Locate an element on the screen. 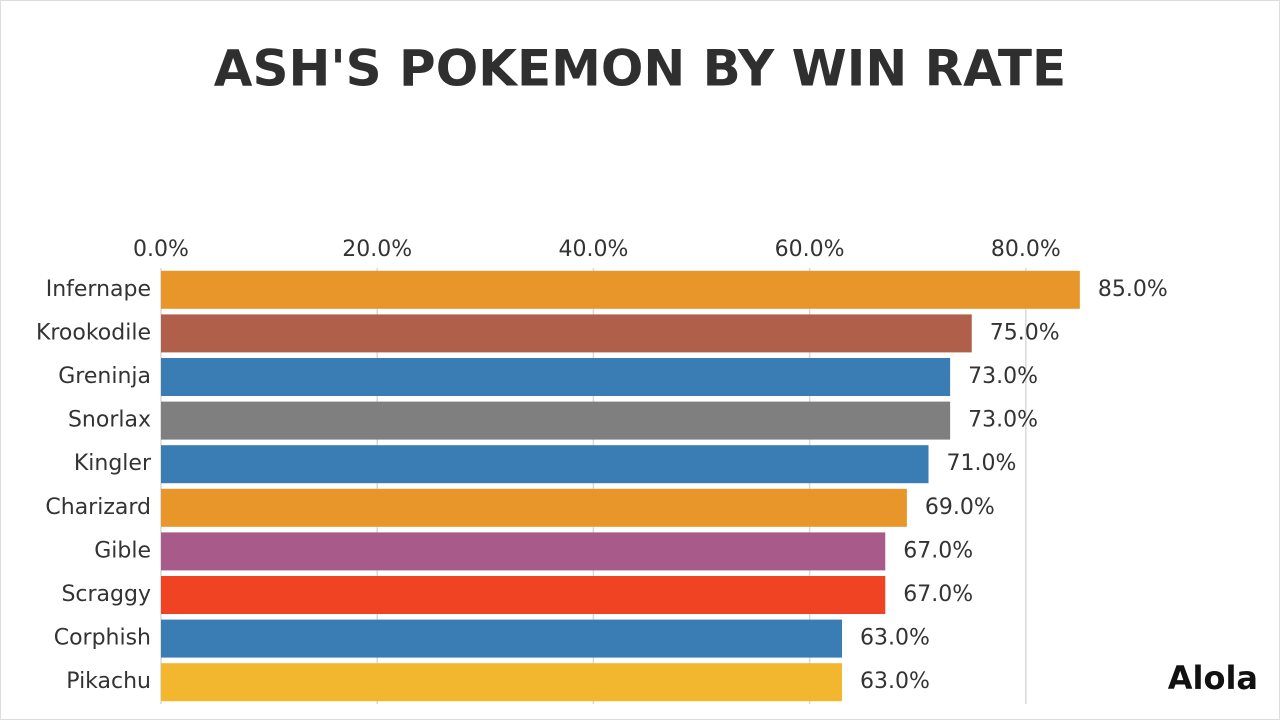  x-tick-label: 0.0% is located at coordinates (161, 249).